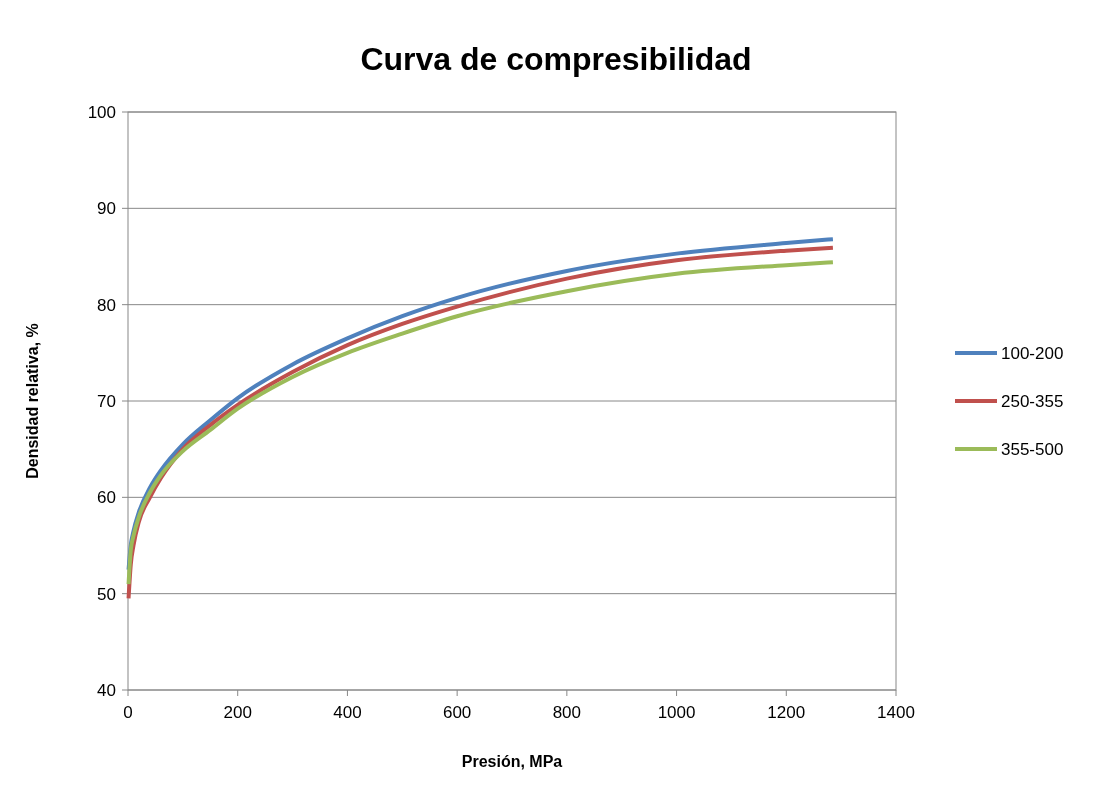 The image size is (1098, 791). Describe the element at coordinates (32, 401) in the screenshot. I see `y-axis-title: Densidad relativa, %` at that location.